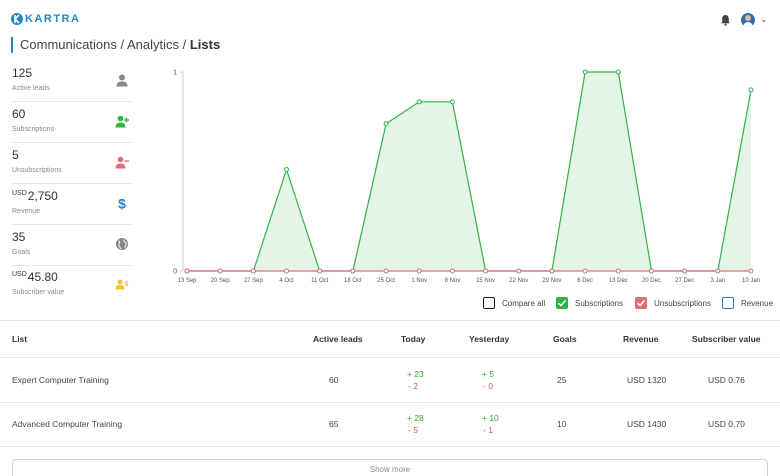 This screenshot has height=476, width=780. What do you see at coordinates (386, 124) in the screenshot?
I see `subscriptions-point` at bounding box center [386, 124].